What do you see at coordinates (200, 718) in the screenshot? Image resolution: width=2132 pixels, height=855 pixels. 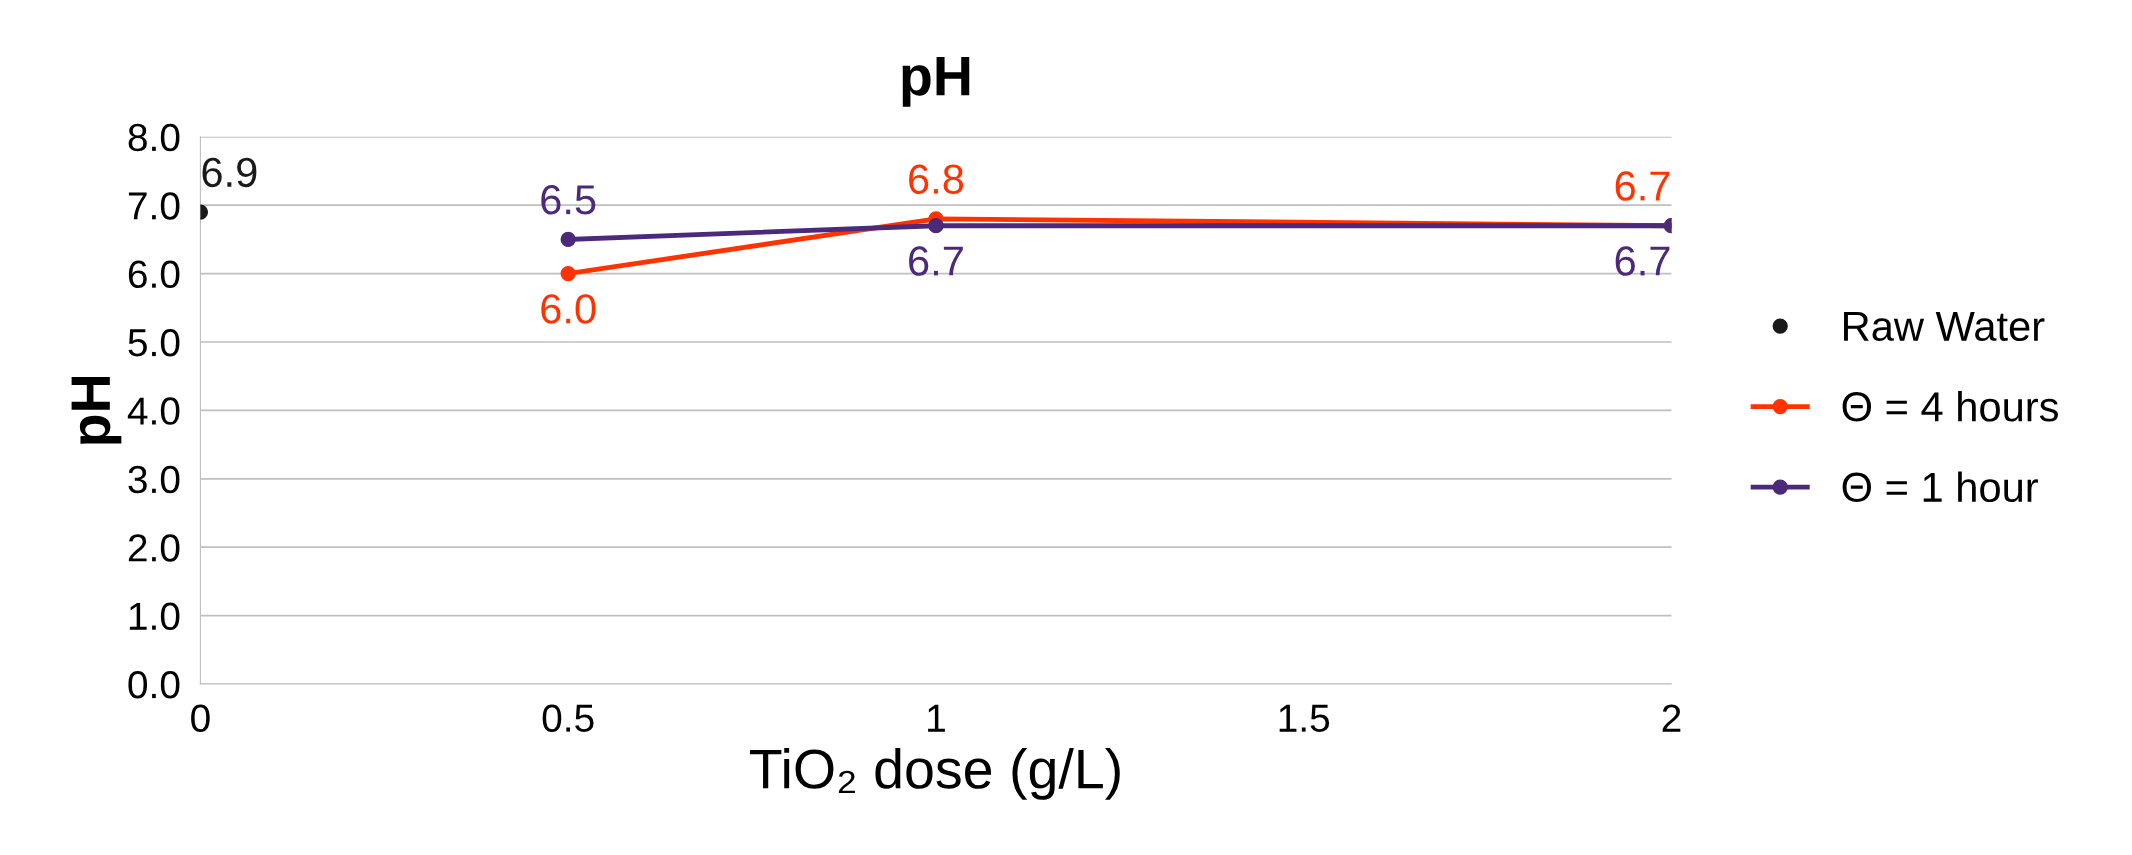 I see `x-tick-label: 0` at bounding box center [200, 718].